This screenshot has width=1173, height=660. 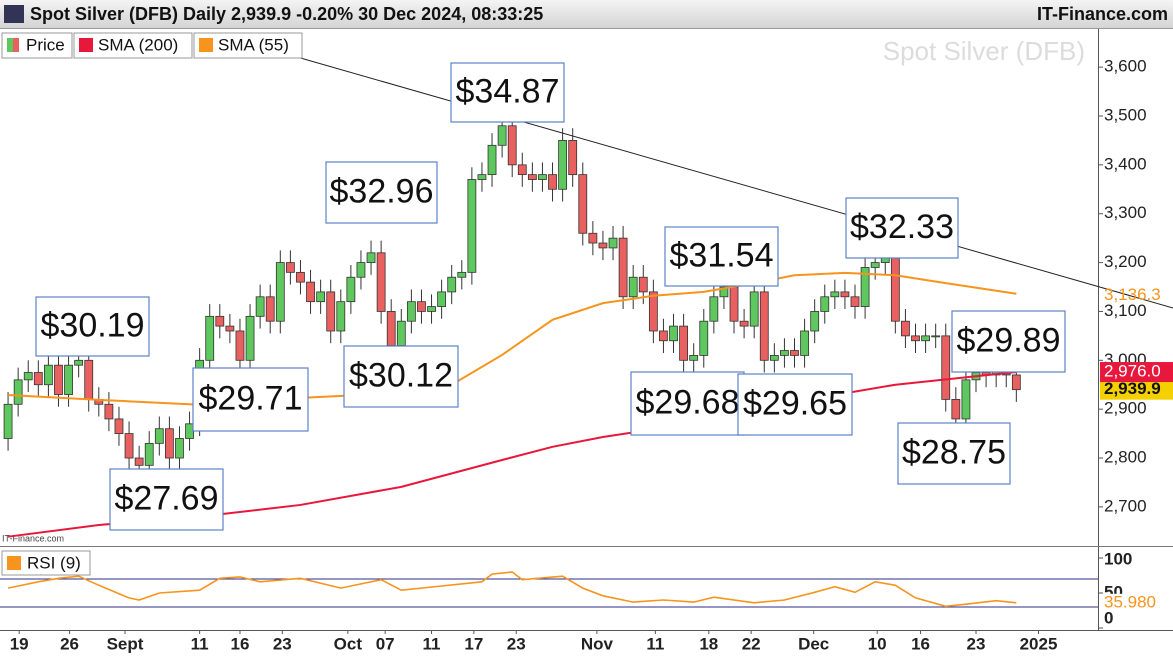 I want to click on y-tick-label: 2,700, so click(x=1125, y=505).